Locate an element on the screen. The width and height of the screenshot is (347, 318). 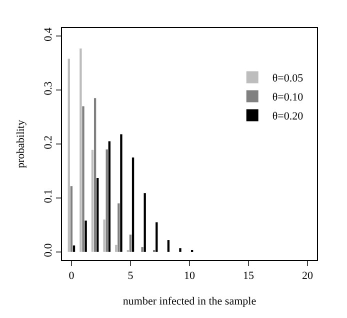
x-tick-label: 15 is located at coordinates (249, 276).